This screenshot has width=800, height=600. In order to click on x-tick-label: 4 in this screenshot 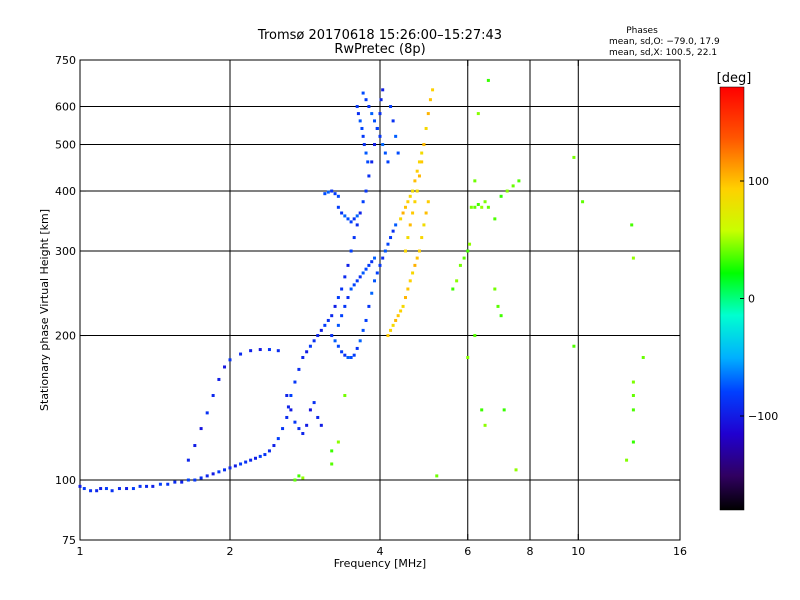, I will do `click(380, 551)`.